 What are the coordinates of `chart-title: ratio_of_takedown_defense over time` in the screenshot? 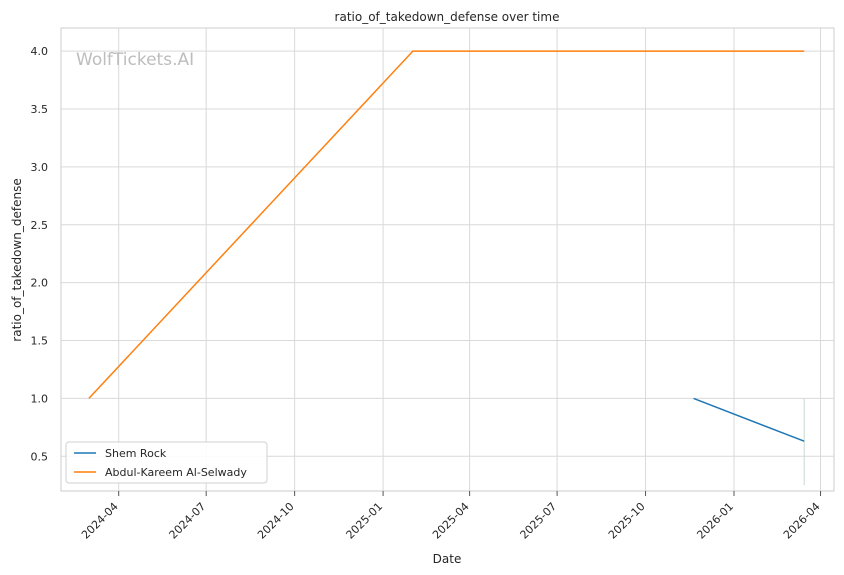 It's located at (447, 17).